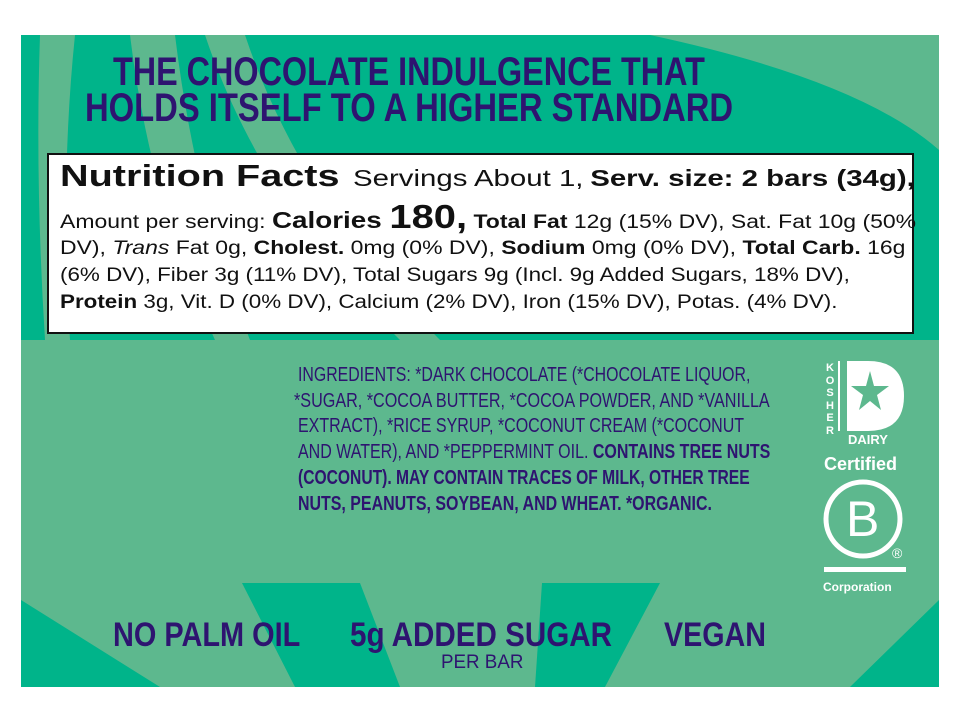  What do you see at coordinates (207, 635) in the screenshot?
I see `no-palm-oil-claim: NO PALM OIL` at bounding box center [207, 635].